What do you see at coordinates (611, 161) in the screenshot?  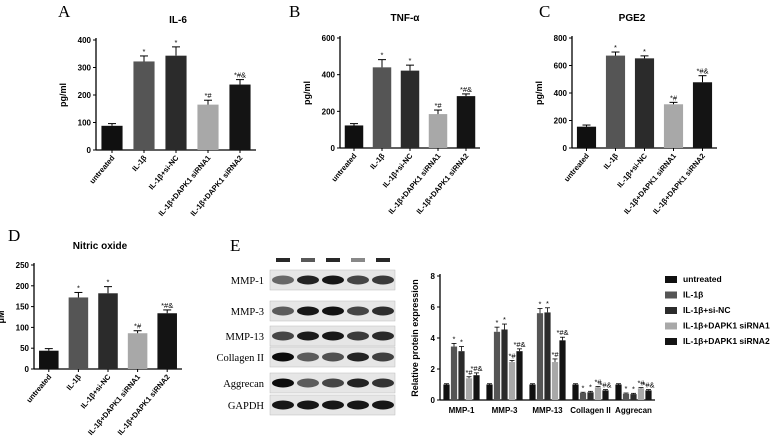 I see `category-label: IL-1β` at bounding box center [611, 161].